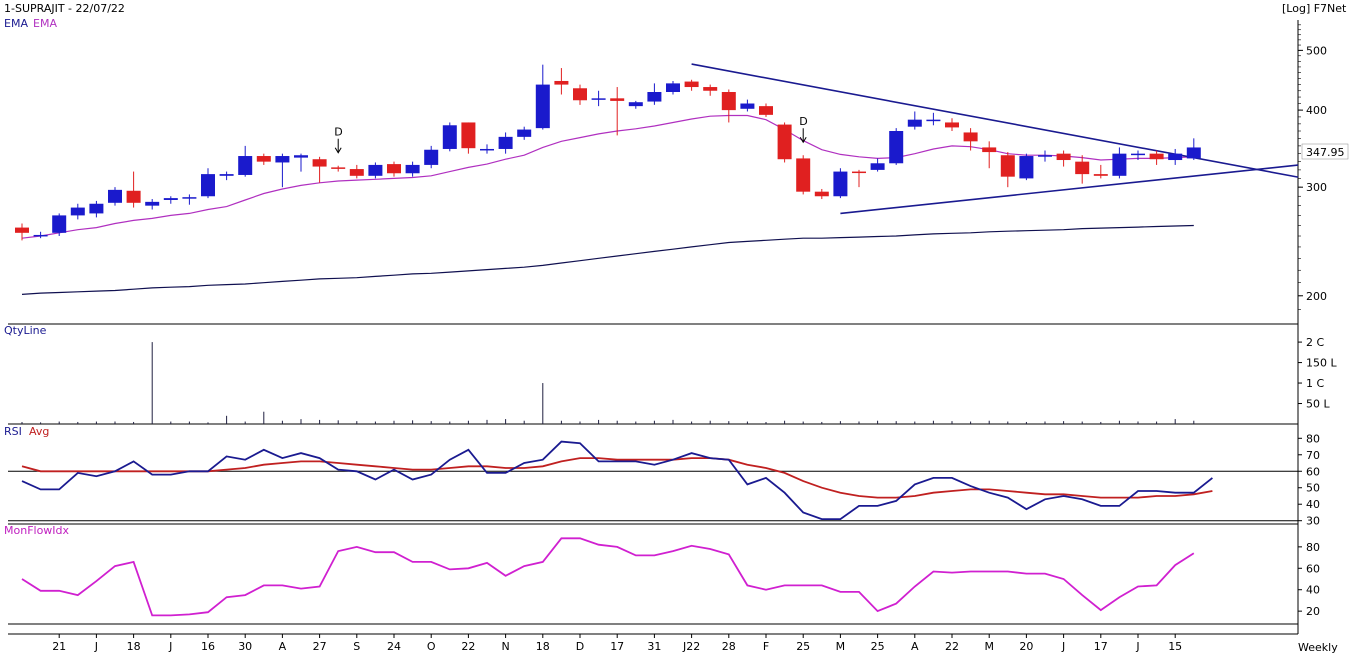 The height and width of the screenshot is (656, 1352). Describe the element at coordinates (654, 646) in the screenshot. I see `x-tick-label: 31` at that location.